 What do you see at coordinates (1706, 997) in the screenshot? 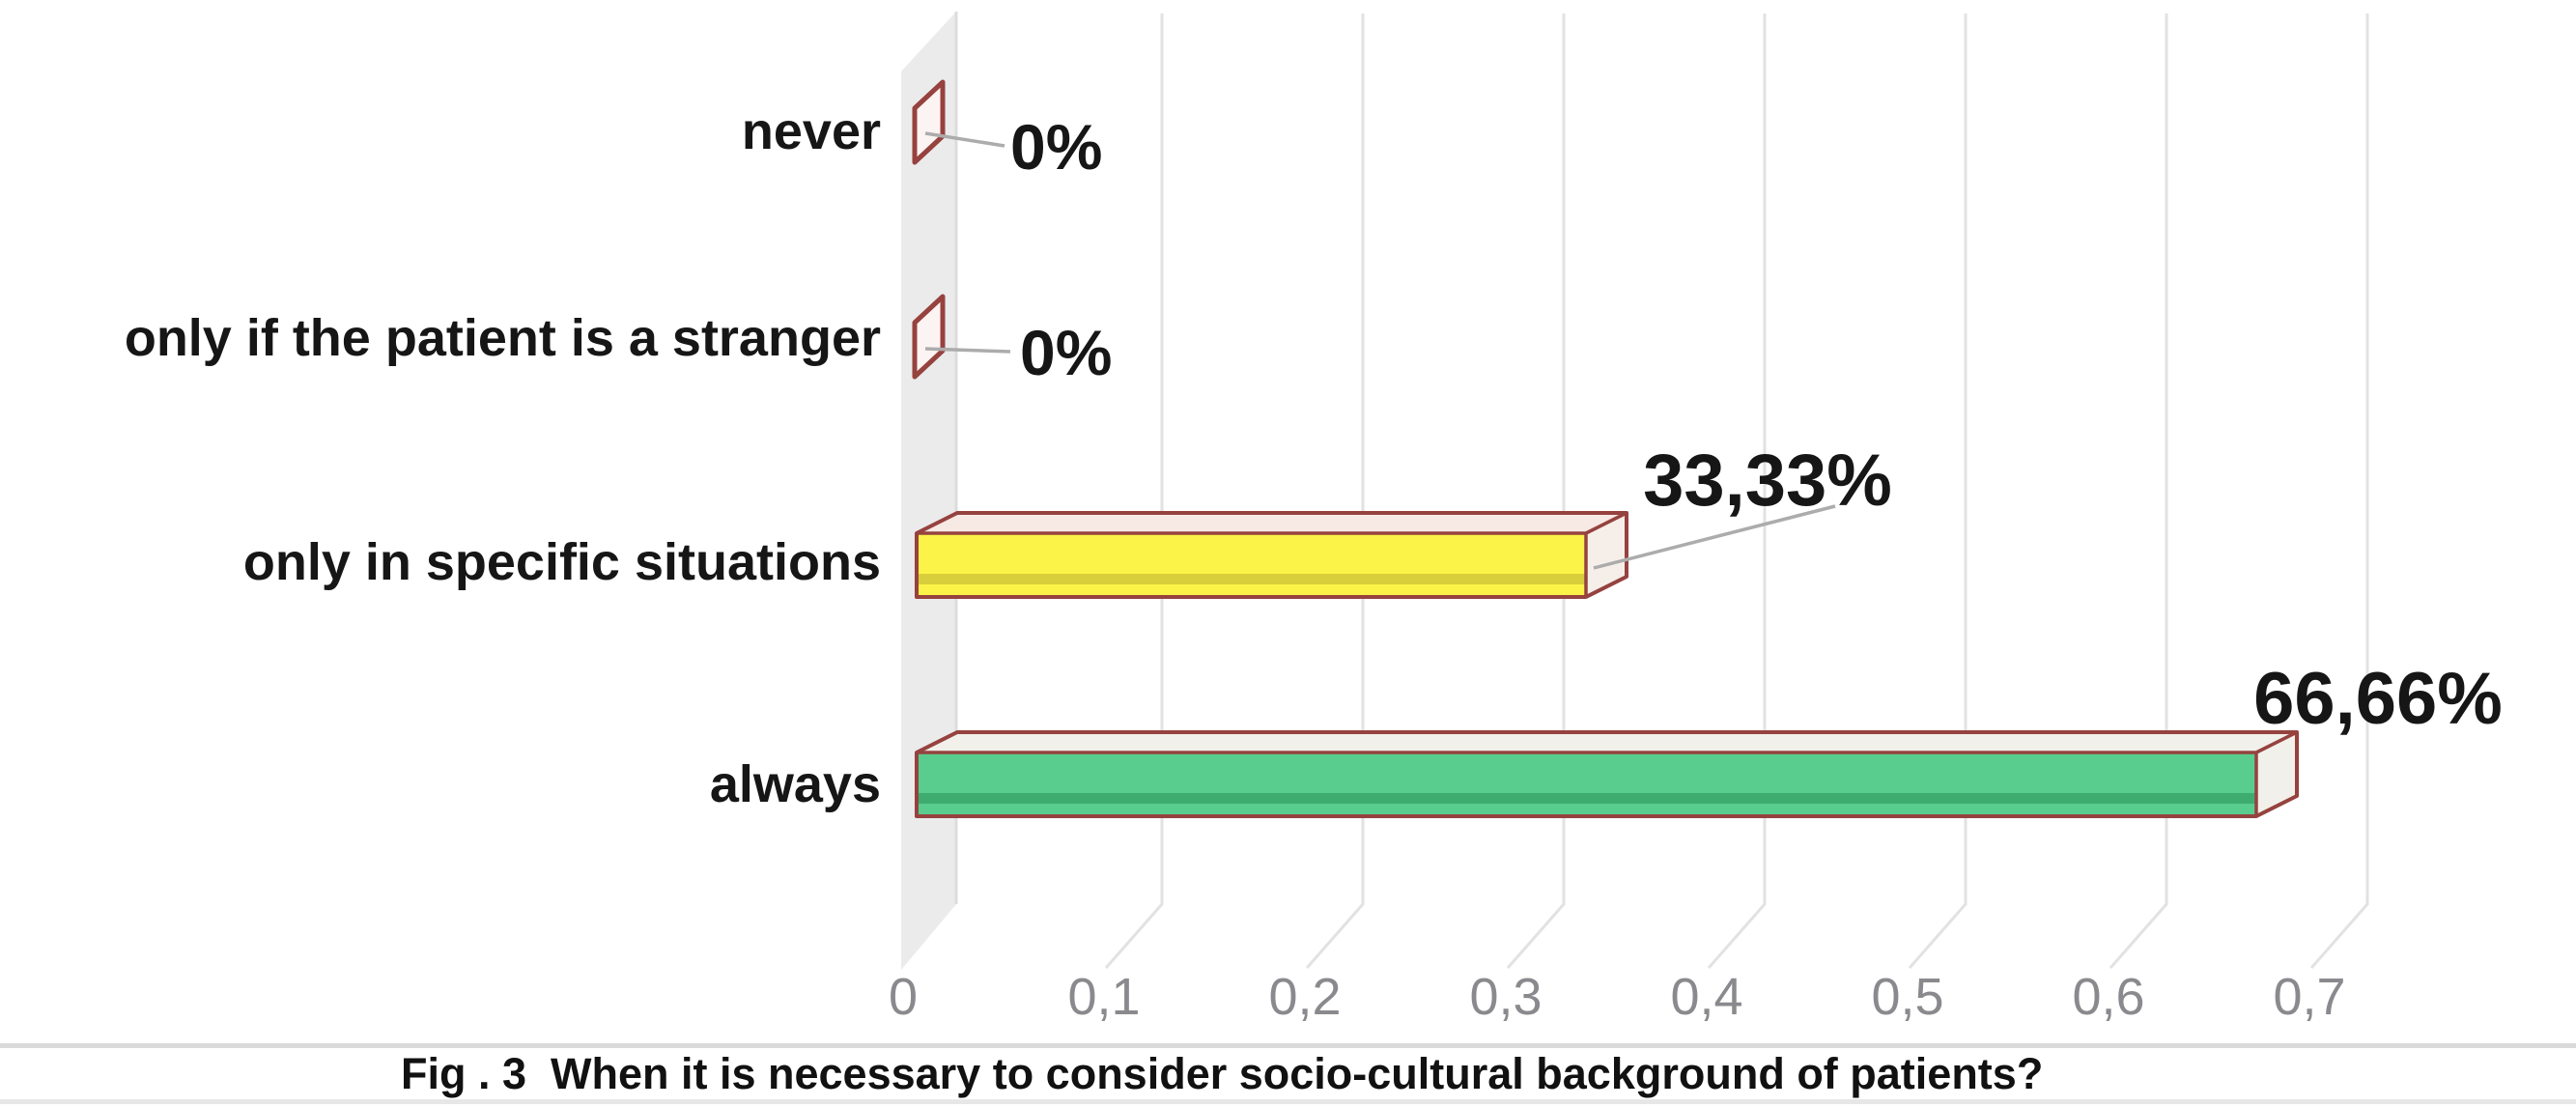
I see `x-tick-label-4: 0,4` at bounding box center [1706, 997].